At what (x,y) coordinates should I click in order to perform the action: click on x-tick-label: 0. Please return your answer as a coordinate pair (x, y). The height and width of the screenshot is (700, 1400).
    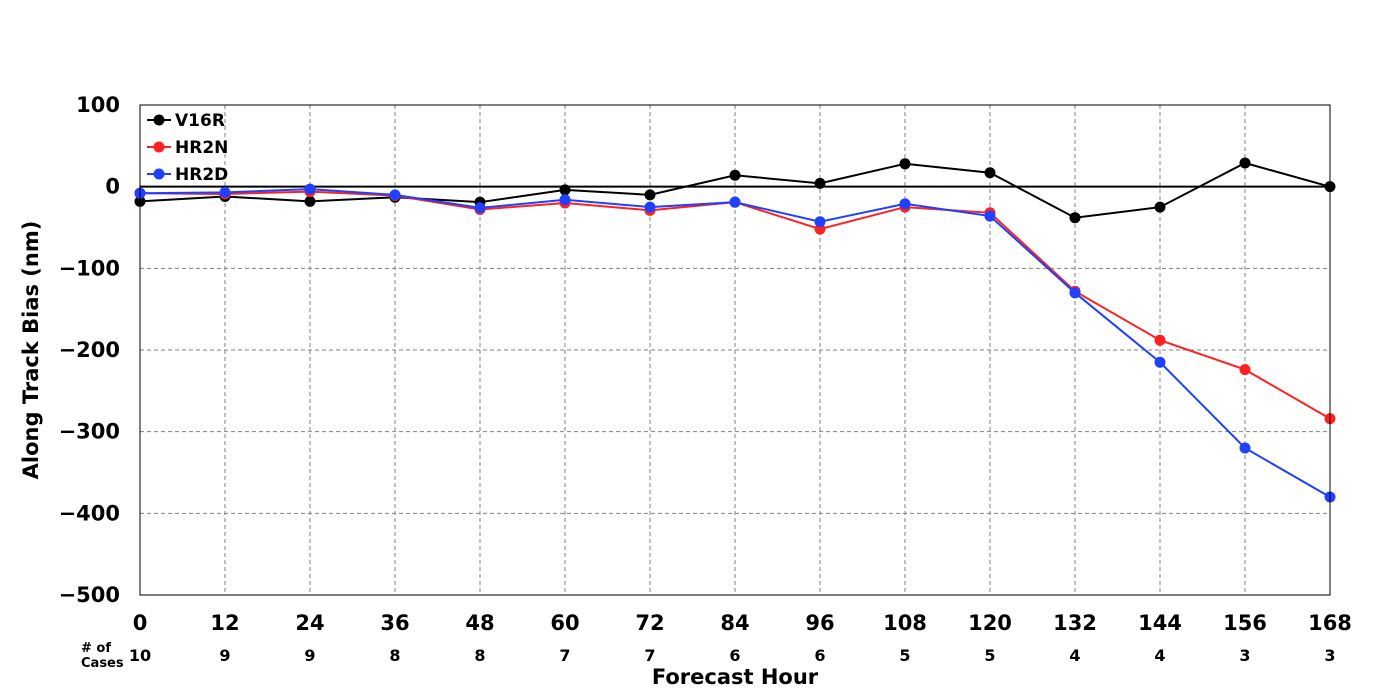
    Looking at the image, I should click on (140, 623).